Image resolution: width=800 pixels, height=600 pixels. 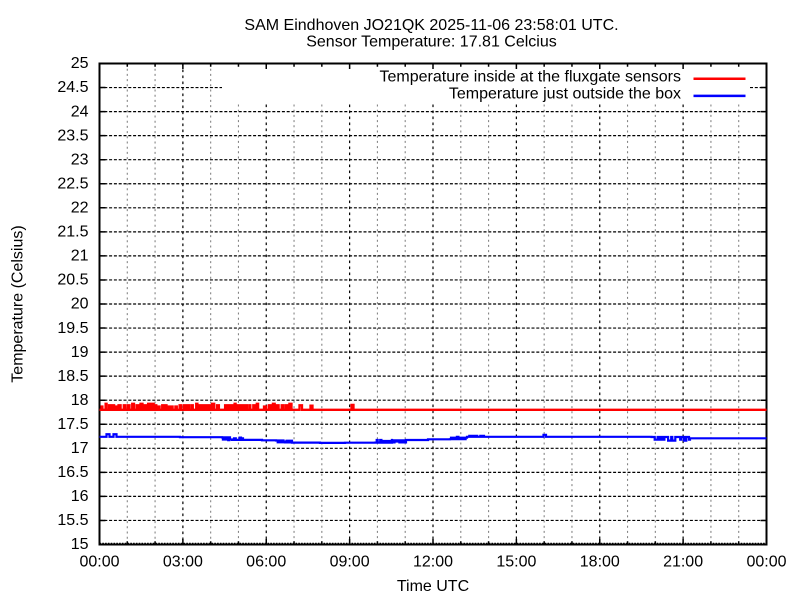 What do you see at coordinates (18, 303) in the screenshot?
I see `svg-text: Temperature (Celsius)` at bounding box center [18, 303].